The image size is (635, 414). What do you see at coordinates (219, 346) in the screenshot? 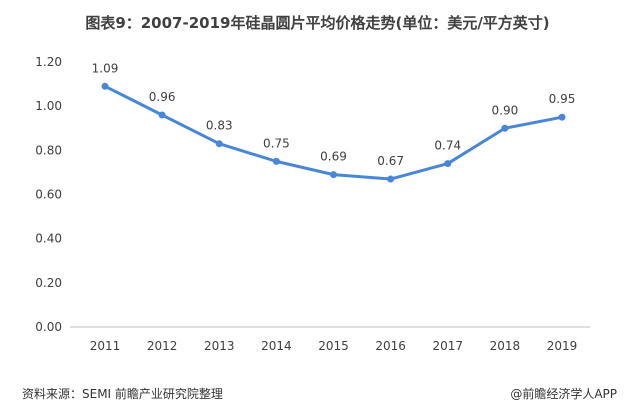
I see `x-tick-label: 2013` at bounding box center [219, 346].